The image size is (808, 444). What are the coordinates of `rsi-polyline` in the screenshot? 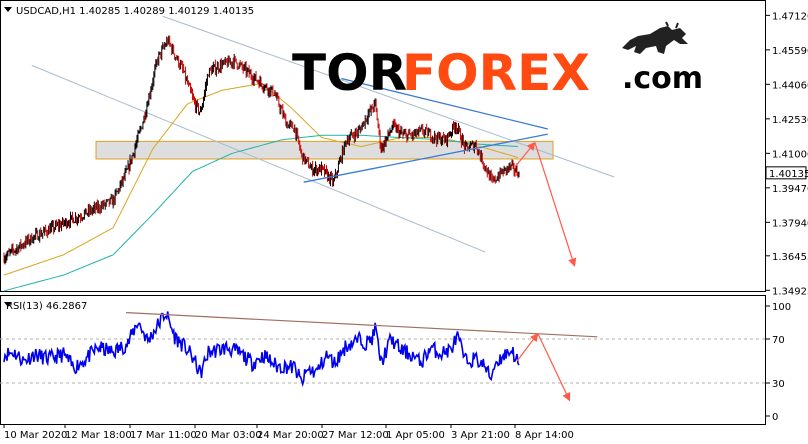 It's located at (261, 349).